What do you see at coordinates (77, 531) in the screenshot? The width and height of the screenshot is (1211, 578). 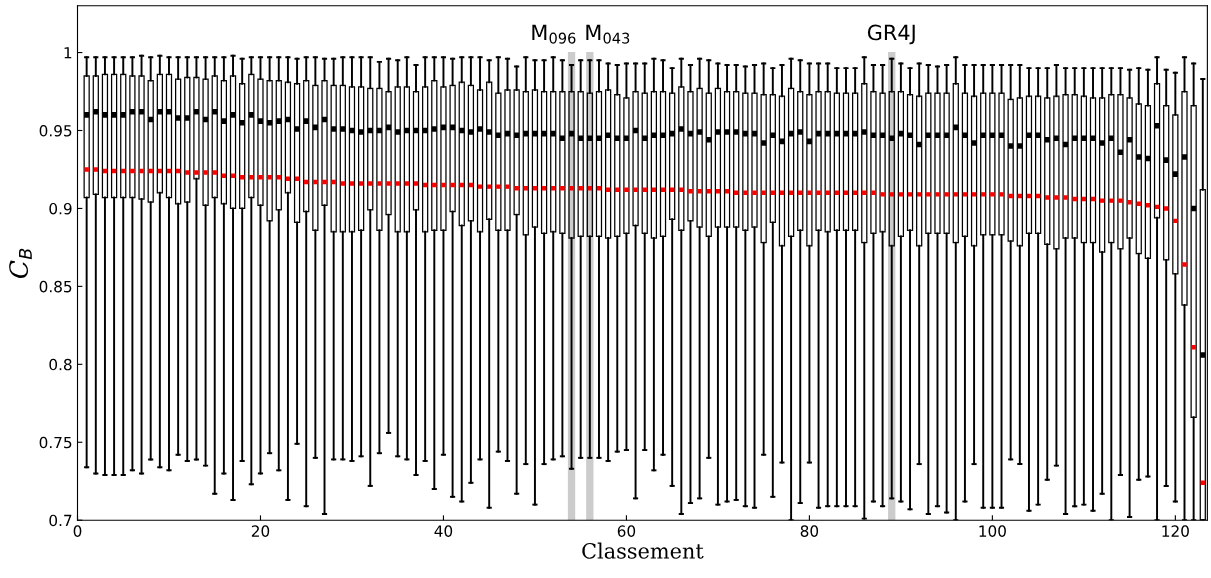 I see `x-tick-label: 0` at bounding box center [77, 531].